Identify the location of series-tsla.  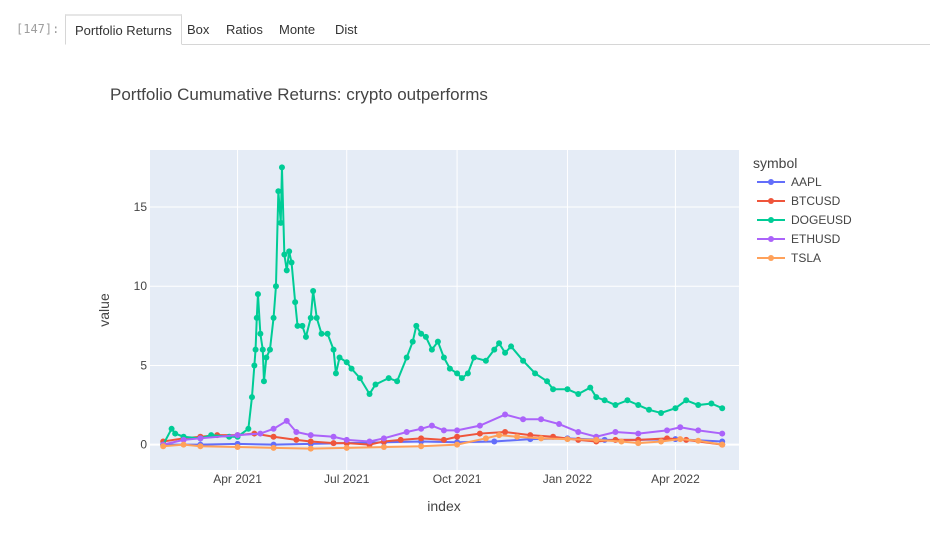
(443, 442).